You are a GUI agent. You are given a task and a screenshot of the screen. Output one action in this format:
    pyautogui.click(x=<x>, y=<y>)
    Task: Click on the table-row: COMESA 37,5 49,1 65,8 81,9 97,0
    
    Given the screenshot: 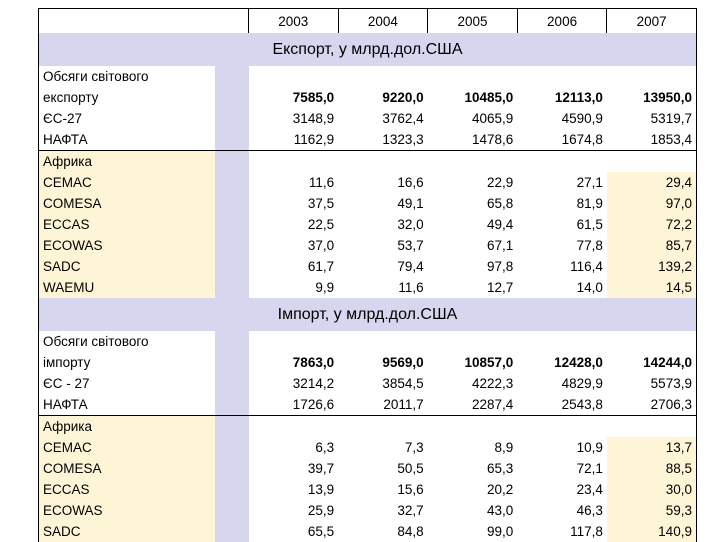 What is the action you would take?
    pyautogui.click(x=367, y=203)
    